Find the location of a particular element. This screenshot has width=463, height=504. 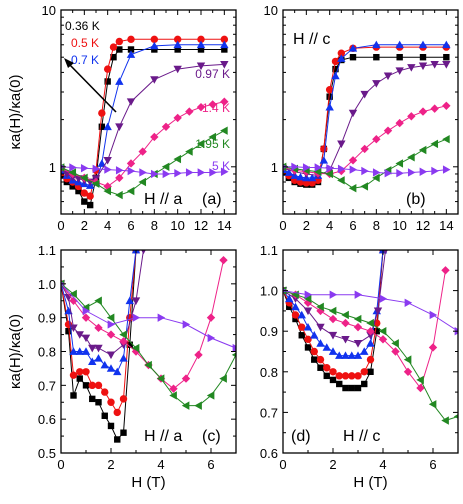

x-axis-label: H (T) is located at coordinates (370, 482).